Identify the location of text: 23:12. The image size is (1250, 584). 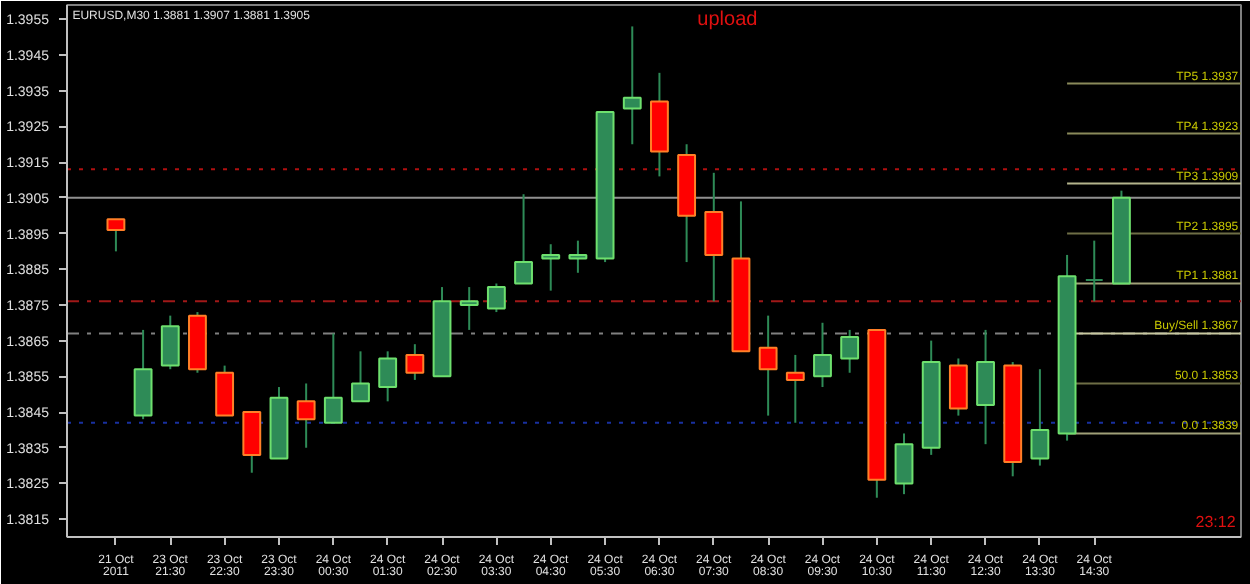
(1216, 522).